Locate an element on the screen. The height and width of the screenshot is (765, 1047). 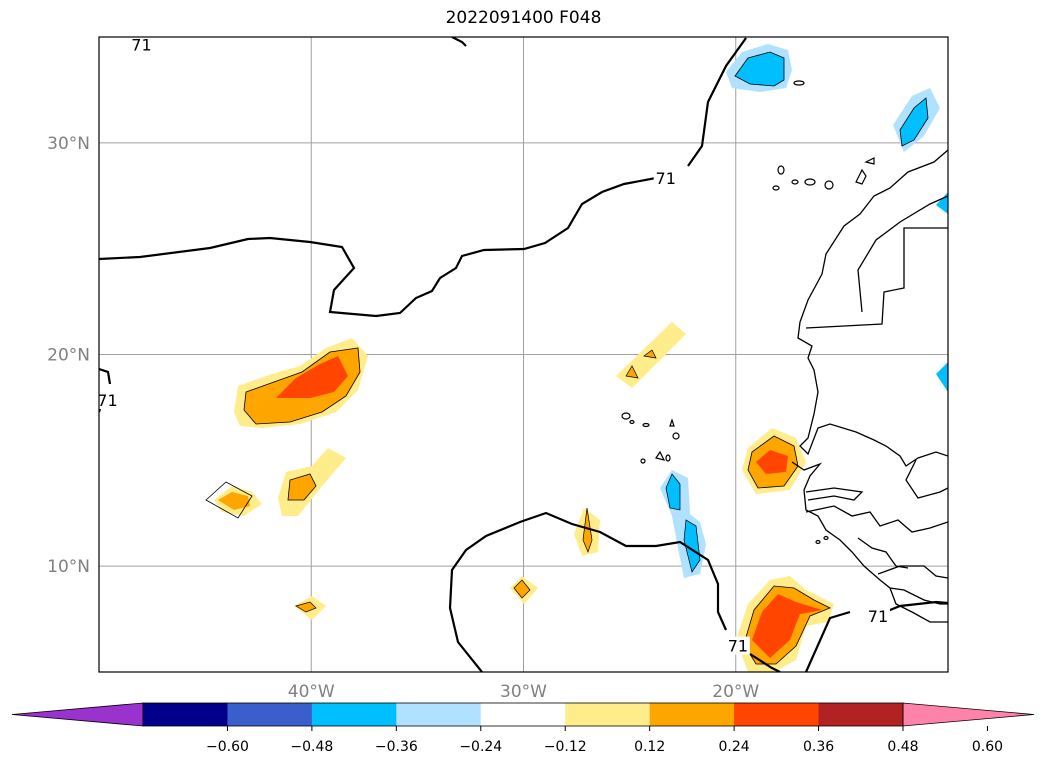
colorbar-label: 0.36 is located at coordinates (818, 747).